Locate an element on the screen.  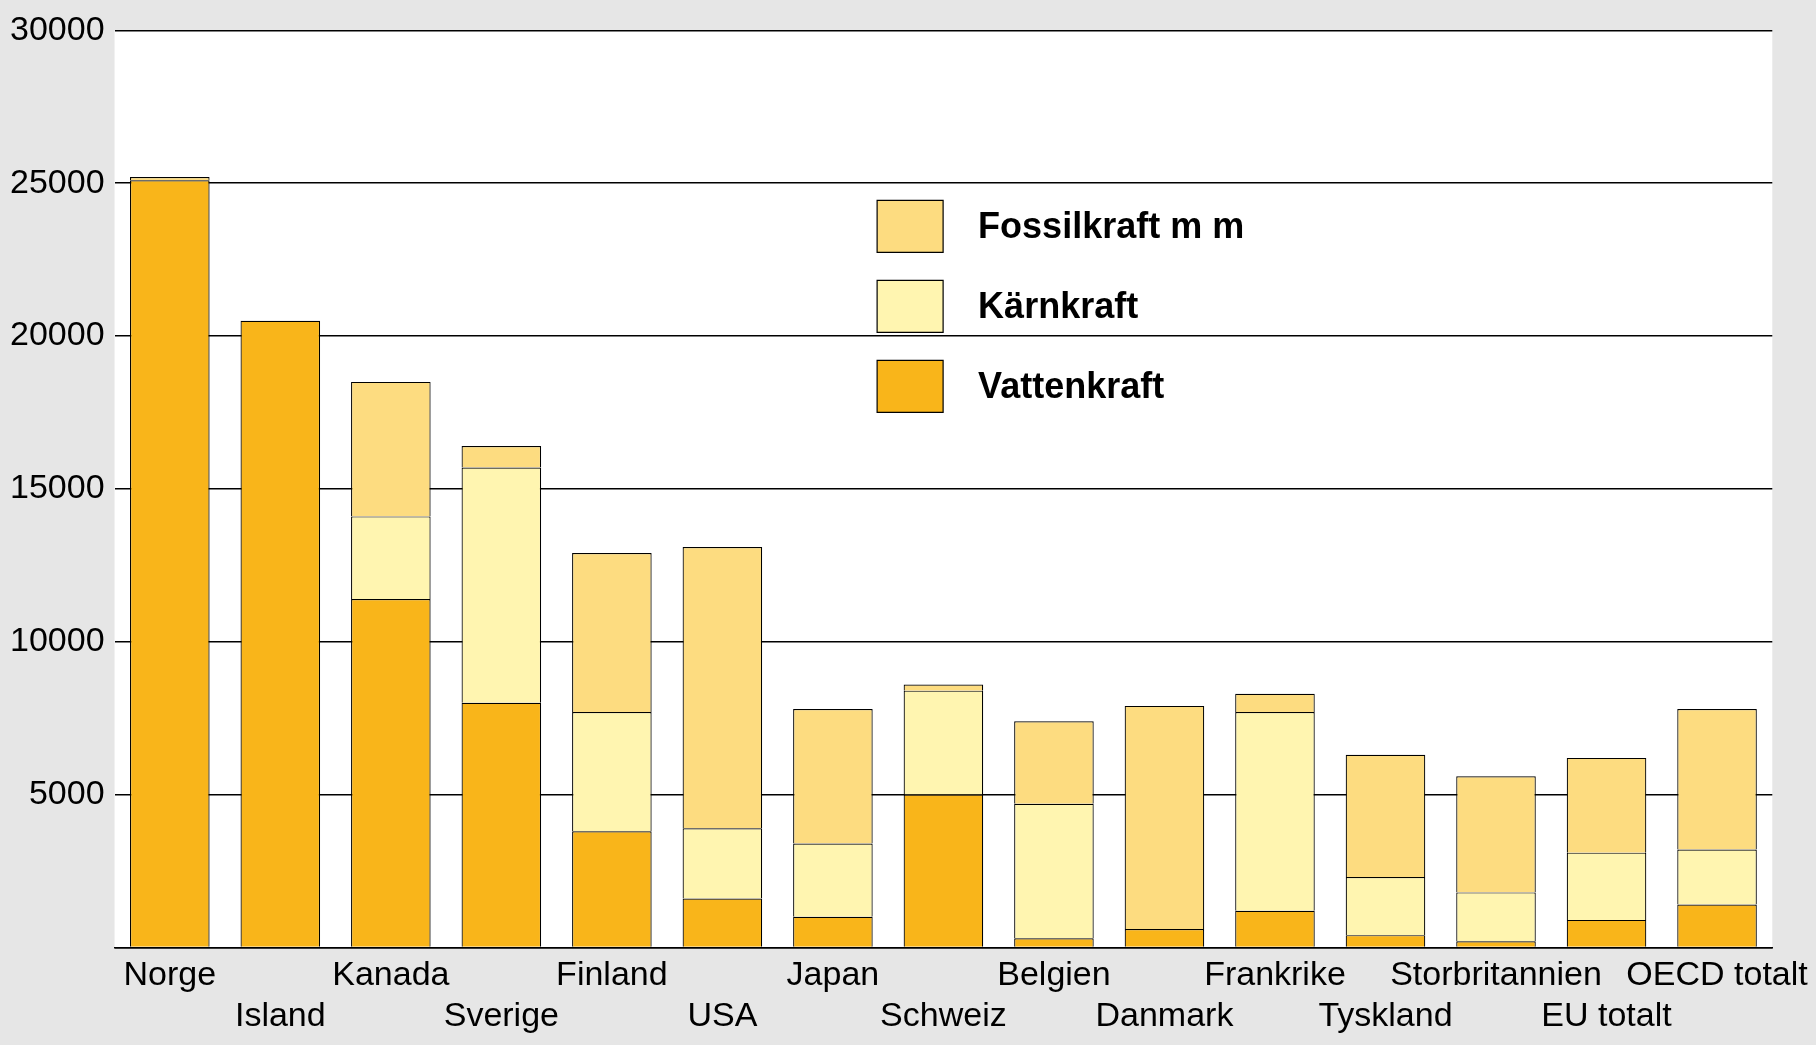
x-tick-label: USA is located at coordinates (722, 1013).